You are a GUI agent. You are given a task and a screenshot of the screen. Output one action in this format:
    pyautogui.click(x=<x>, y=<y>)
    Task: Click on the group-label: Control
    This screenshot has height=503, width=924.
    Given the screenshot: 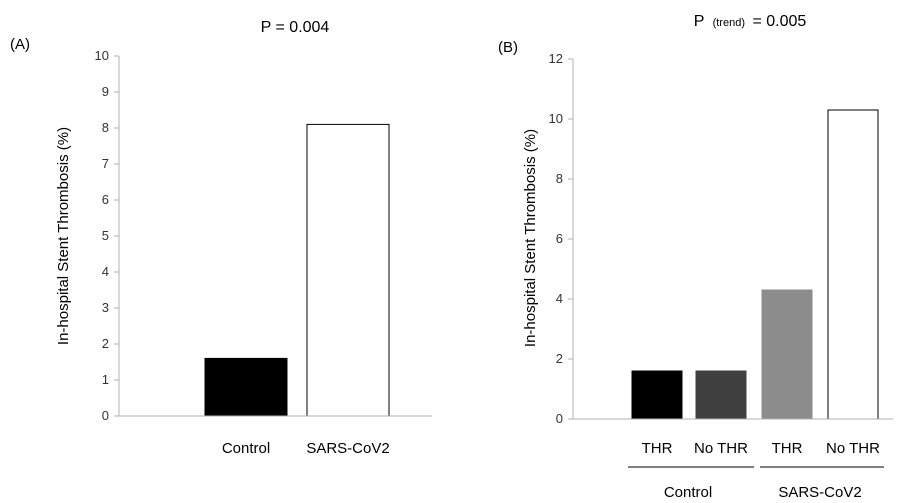 What is the action you would take?
    pyautogui.click(x=688, y=492)
    